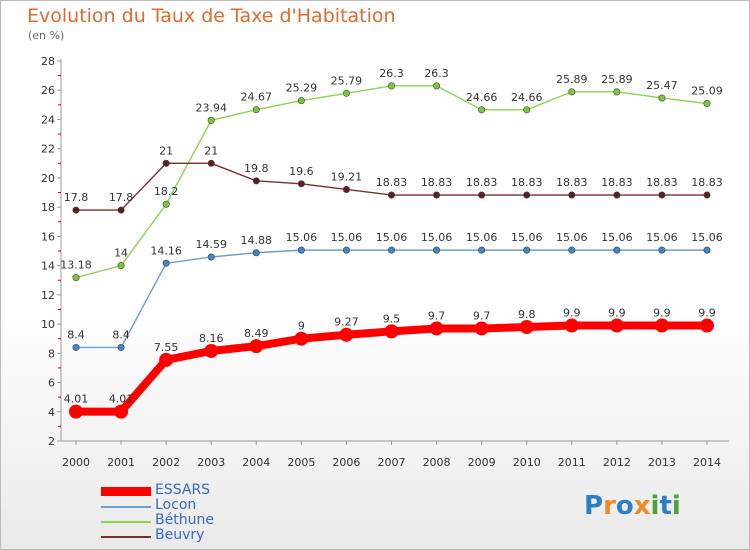 The width and height of the screenshot is (750, 550). Describe the element at coordinates (527, 462) in the screenshot. I see `x-tick-label: 2010` at that location.